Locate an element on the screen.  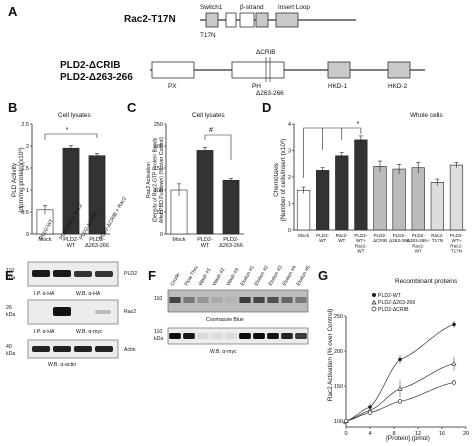
wb-myc-bands is located at coordinates (238, 336).